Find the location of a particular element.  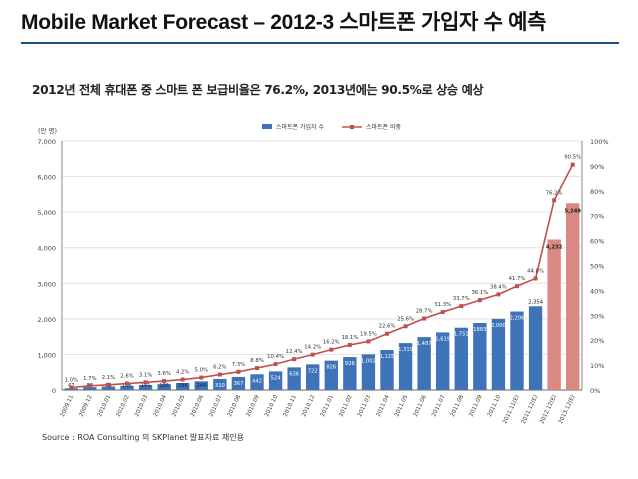

y-tick-label: 1,000 is located at coordinates (46, 355).